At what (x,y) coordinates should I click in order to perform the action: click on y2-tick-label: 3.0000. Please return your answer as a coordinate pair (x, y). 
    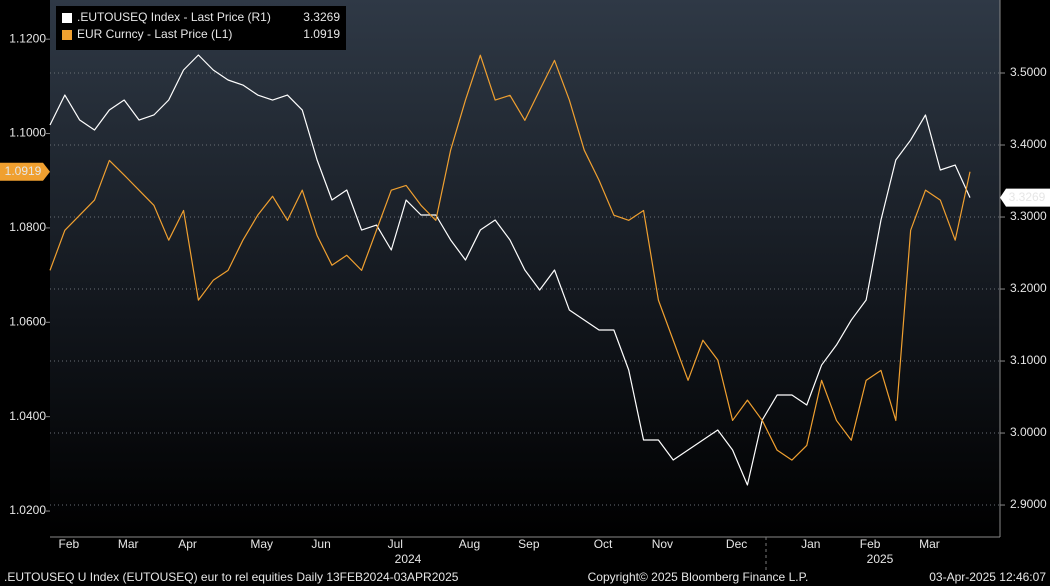
    Looking at the image, I should click on (1028, 432).